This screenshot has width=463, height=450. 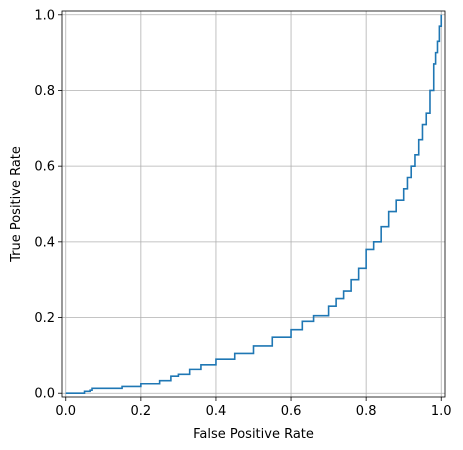 What do you see at coordinates (291, 411) in the screenshot?
I see `x-tick-label: 0.6` at bounding box center [291, 411].